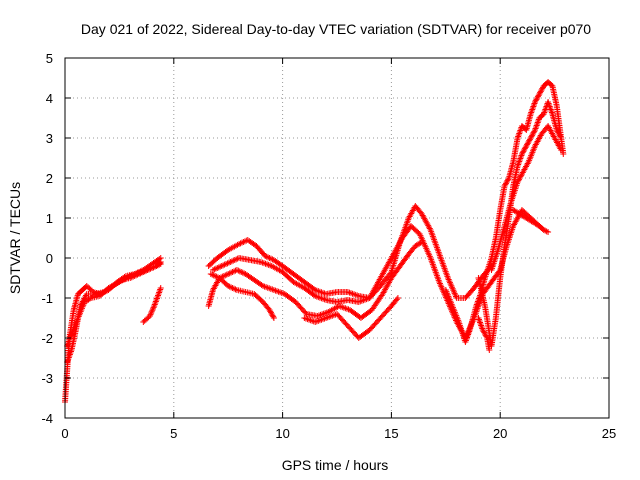 The height and width of the screenshot is (480, 640). I want to click on series-track-e, so click(350, 252).